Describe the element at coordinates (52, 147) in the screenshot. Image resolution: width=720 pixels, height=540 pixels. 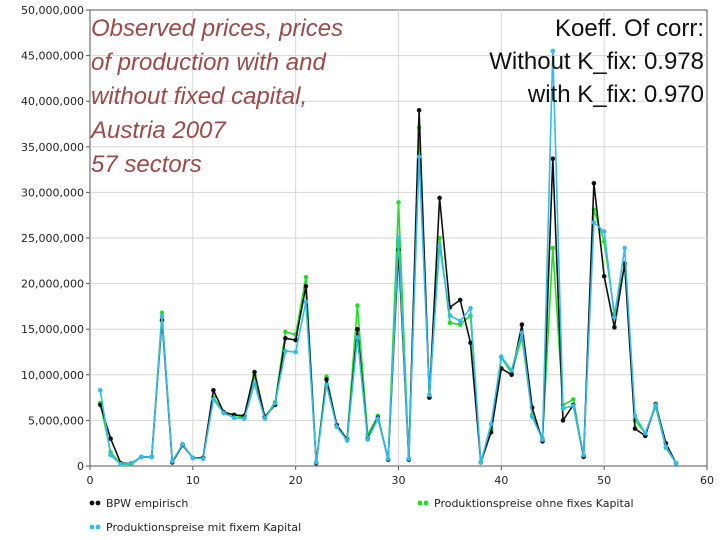
I see `y-tick-label: 35,000,000` at that location.